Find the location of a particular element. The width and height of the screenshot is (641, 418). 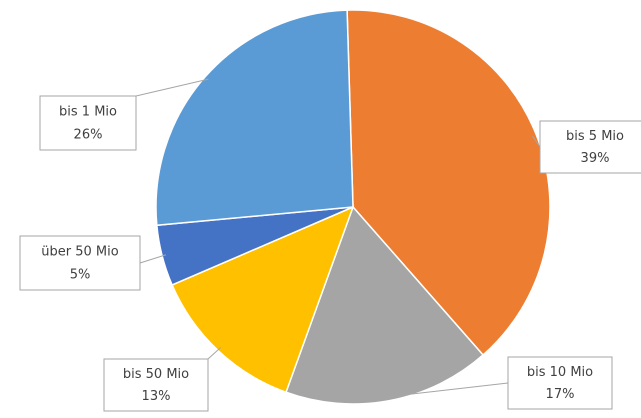

slice-value: 39% is located at coordinates (595, 158).